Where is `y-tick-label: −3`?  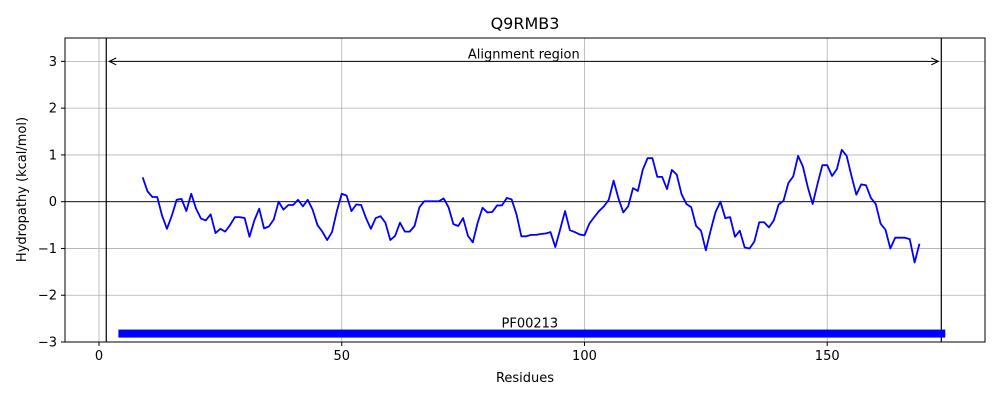
y-tick-label: −3 is located at coordinates (47, 343).